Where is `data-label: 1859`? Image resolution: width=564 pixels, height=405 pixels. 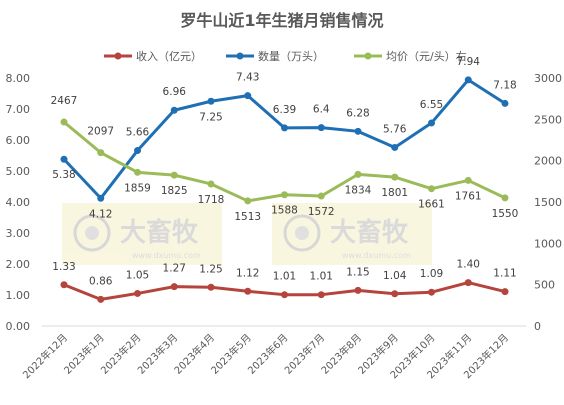 data-label: 1859 is located at coordinates (137, 188).